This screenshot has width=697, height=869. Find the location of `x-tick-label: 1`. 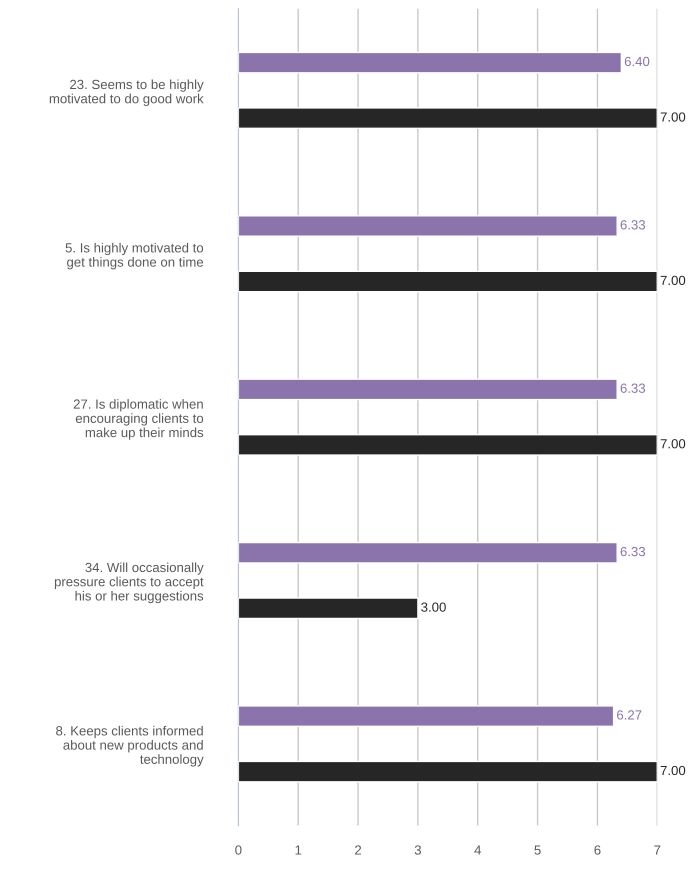

x-tick-label: 1 is located at coordinates (299, 850).